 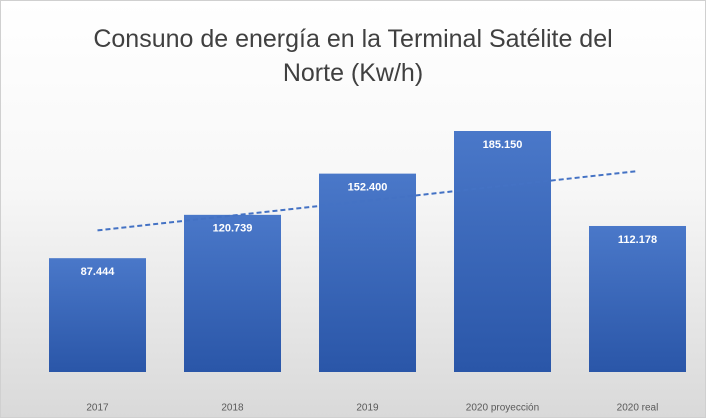 What do you see at coordinates (637, 240) in the screenshot?
I see `data-label: 112.178` at bounding box center [637, 240].